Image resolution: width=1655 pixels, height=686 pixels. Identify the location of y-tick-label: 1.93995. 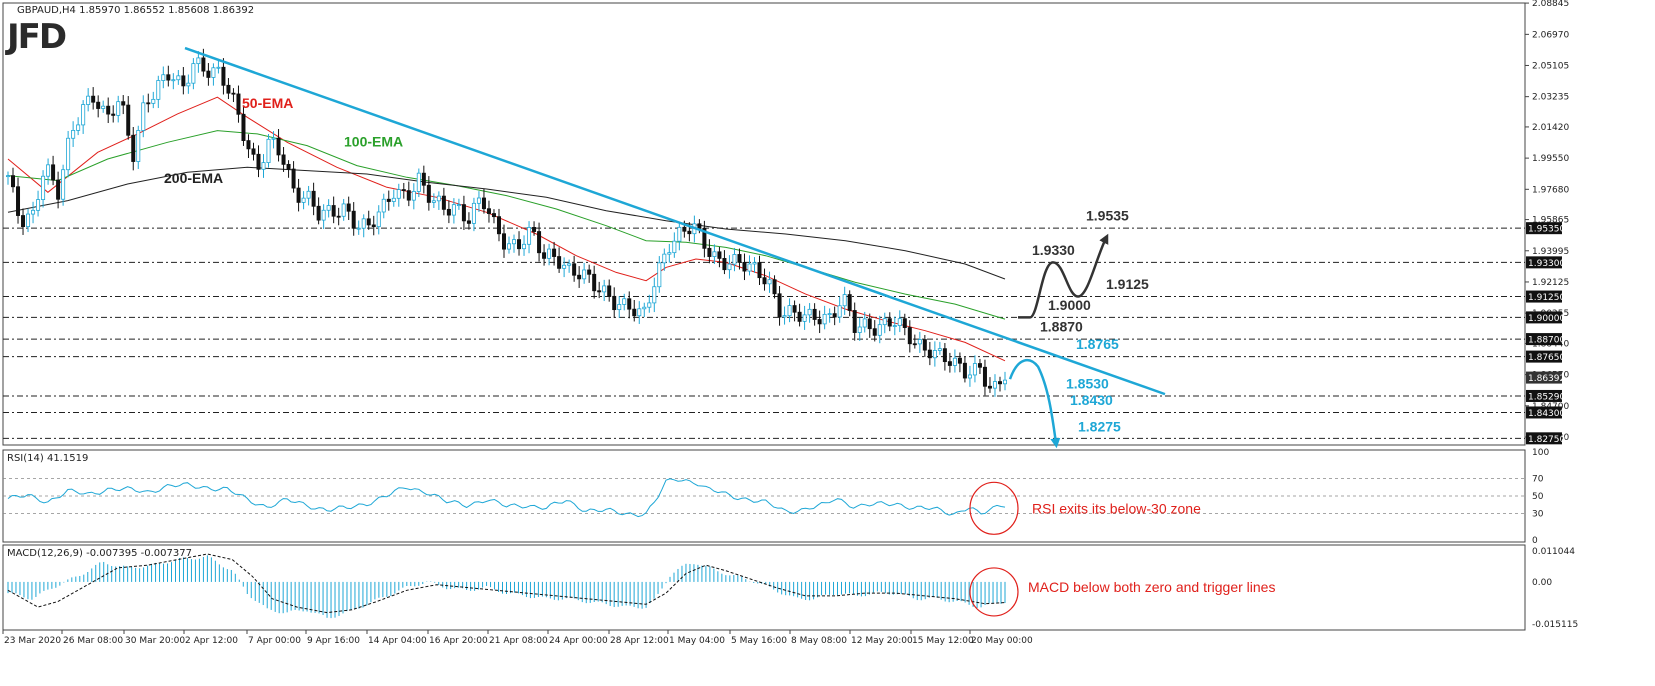
(1550, 252).